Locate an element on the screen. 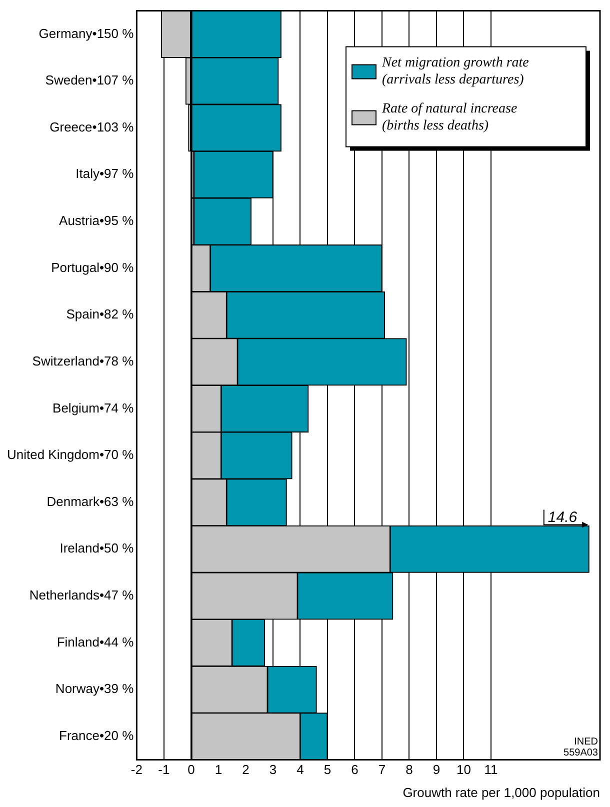 This screenshot has height=807, width=610. annotation: 14.6 is located at coordinates (563, 517).